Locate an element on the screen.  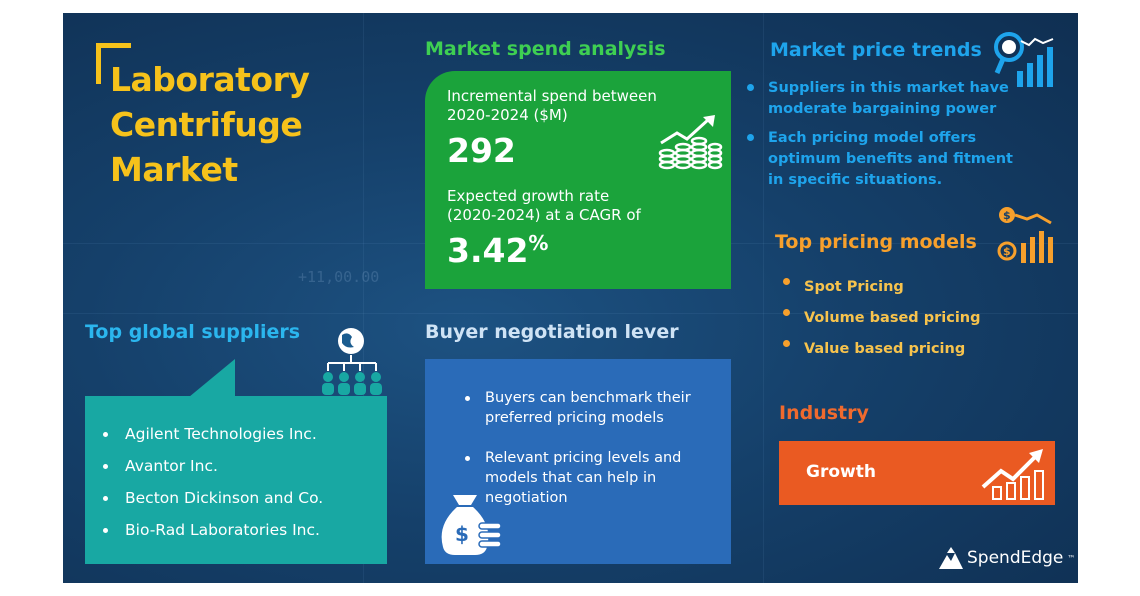
suppliers-box is located at coordinates (236, 480).